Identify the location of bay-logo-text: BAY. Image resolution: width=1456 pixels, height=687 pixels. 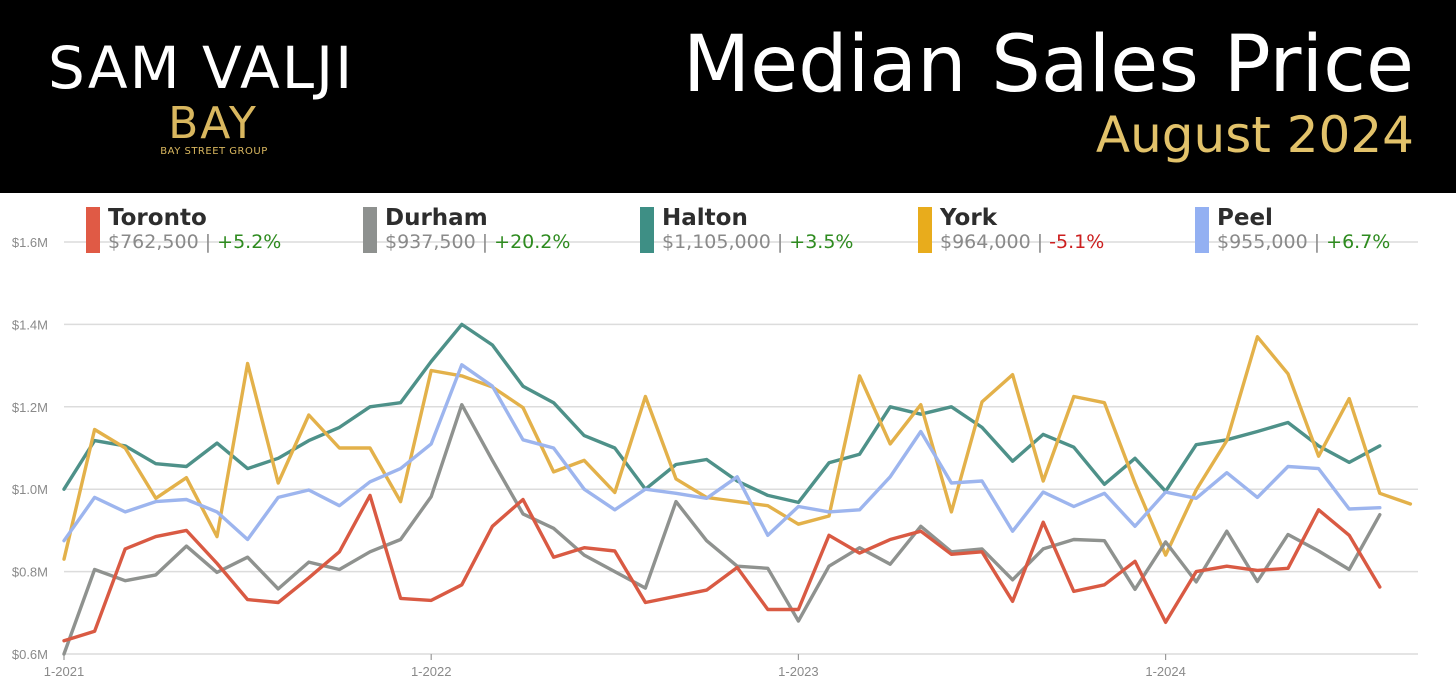
(213, 121).